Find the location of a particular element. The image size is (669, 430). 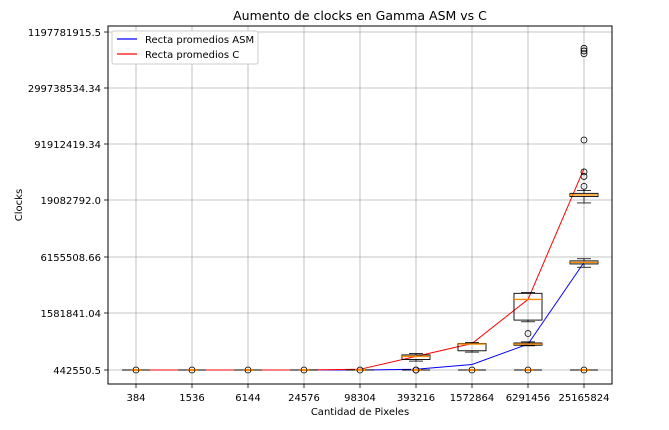

legend-box is located at coordinates (185, 47).